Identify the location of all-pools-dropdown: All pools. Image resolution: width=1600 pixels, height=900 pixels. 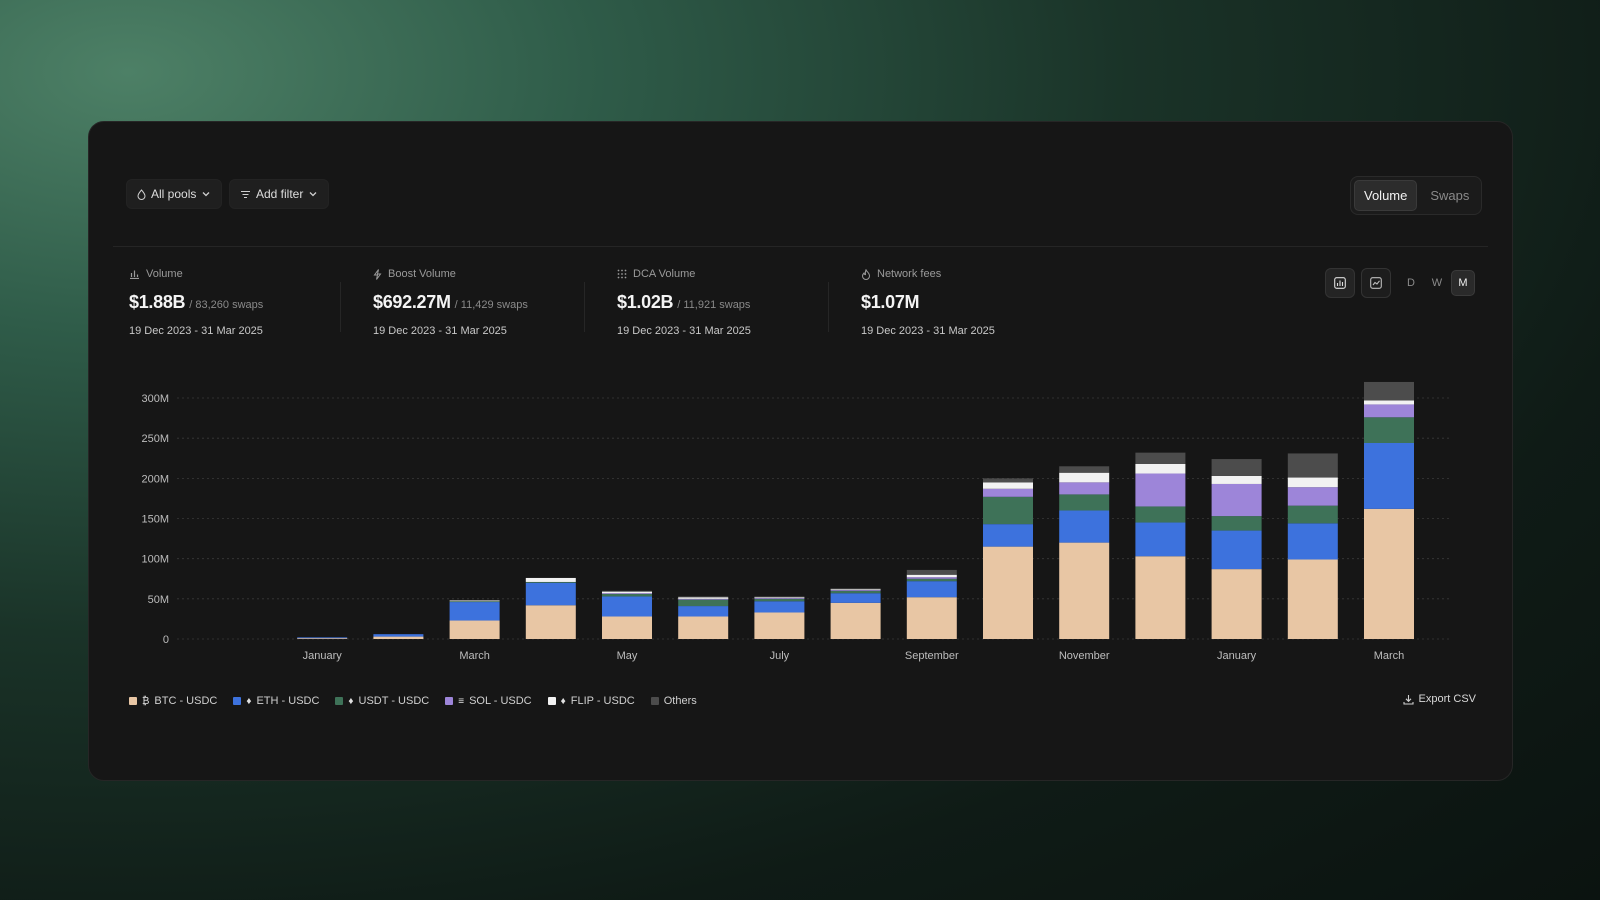
(174, 194).